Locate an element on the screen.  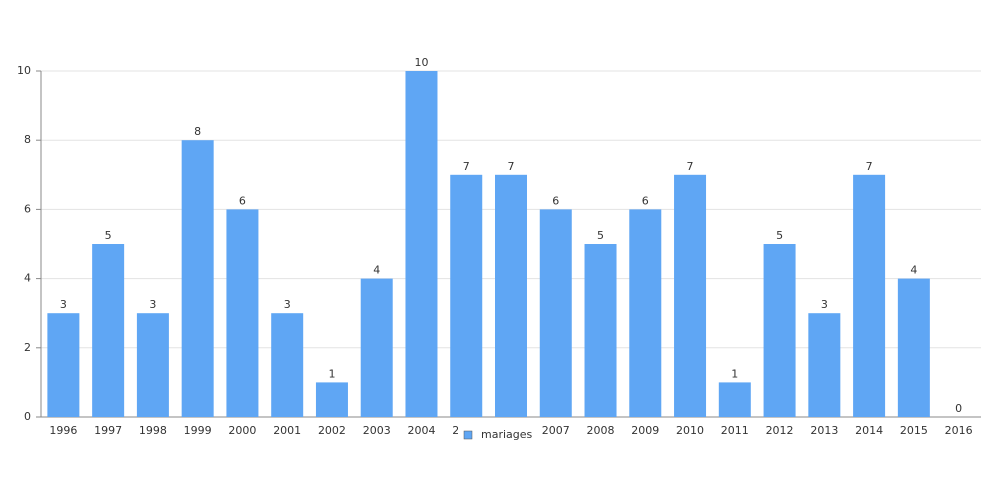
y-tick-label: 2 is located at coordinates (27, 347).